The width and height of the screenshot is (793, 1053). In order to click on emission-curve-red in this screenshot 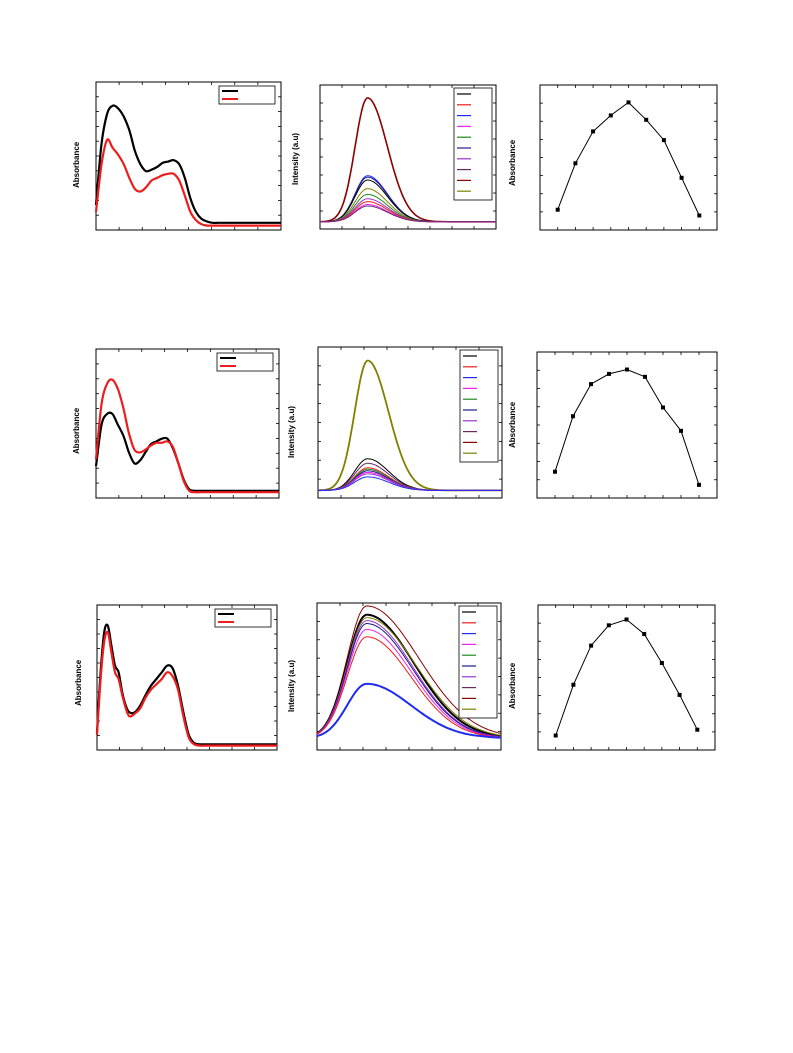, I will do `click(409, 687)`.